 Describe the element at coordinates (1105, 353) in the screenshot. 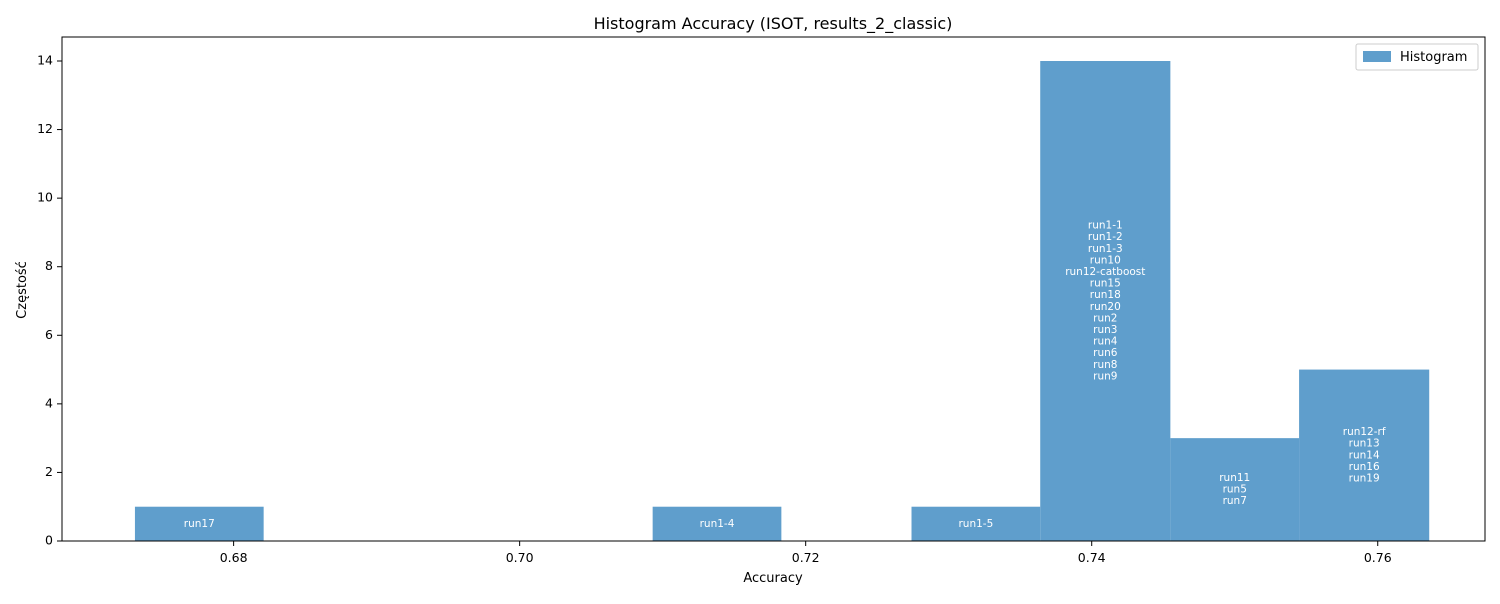

I see `bar-run-label: run6` at that location.